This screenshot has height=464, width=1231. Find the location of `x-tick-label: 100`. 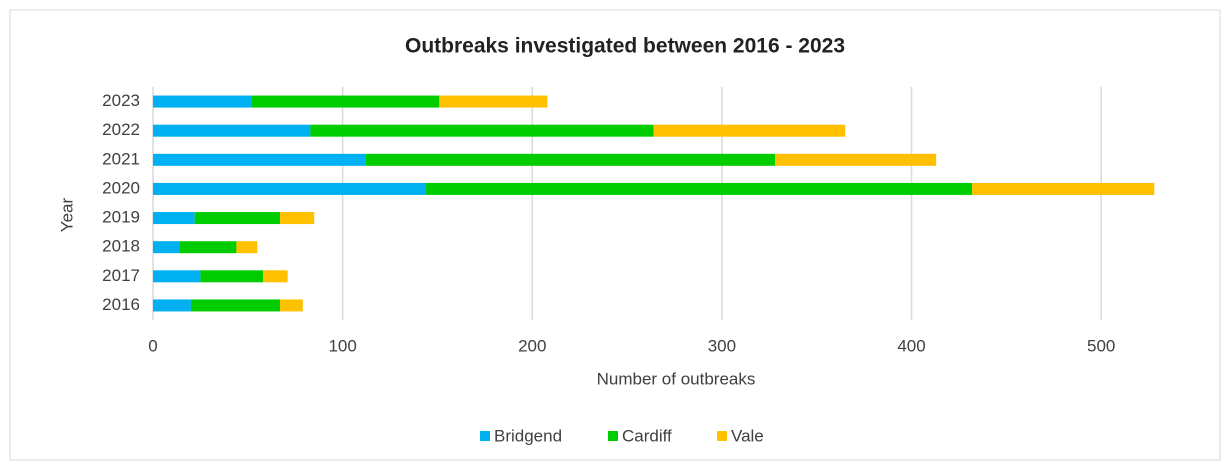

x-tick-label: 100 is located at coordinates (342, 345).